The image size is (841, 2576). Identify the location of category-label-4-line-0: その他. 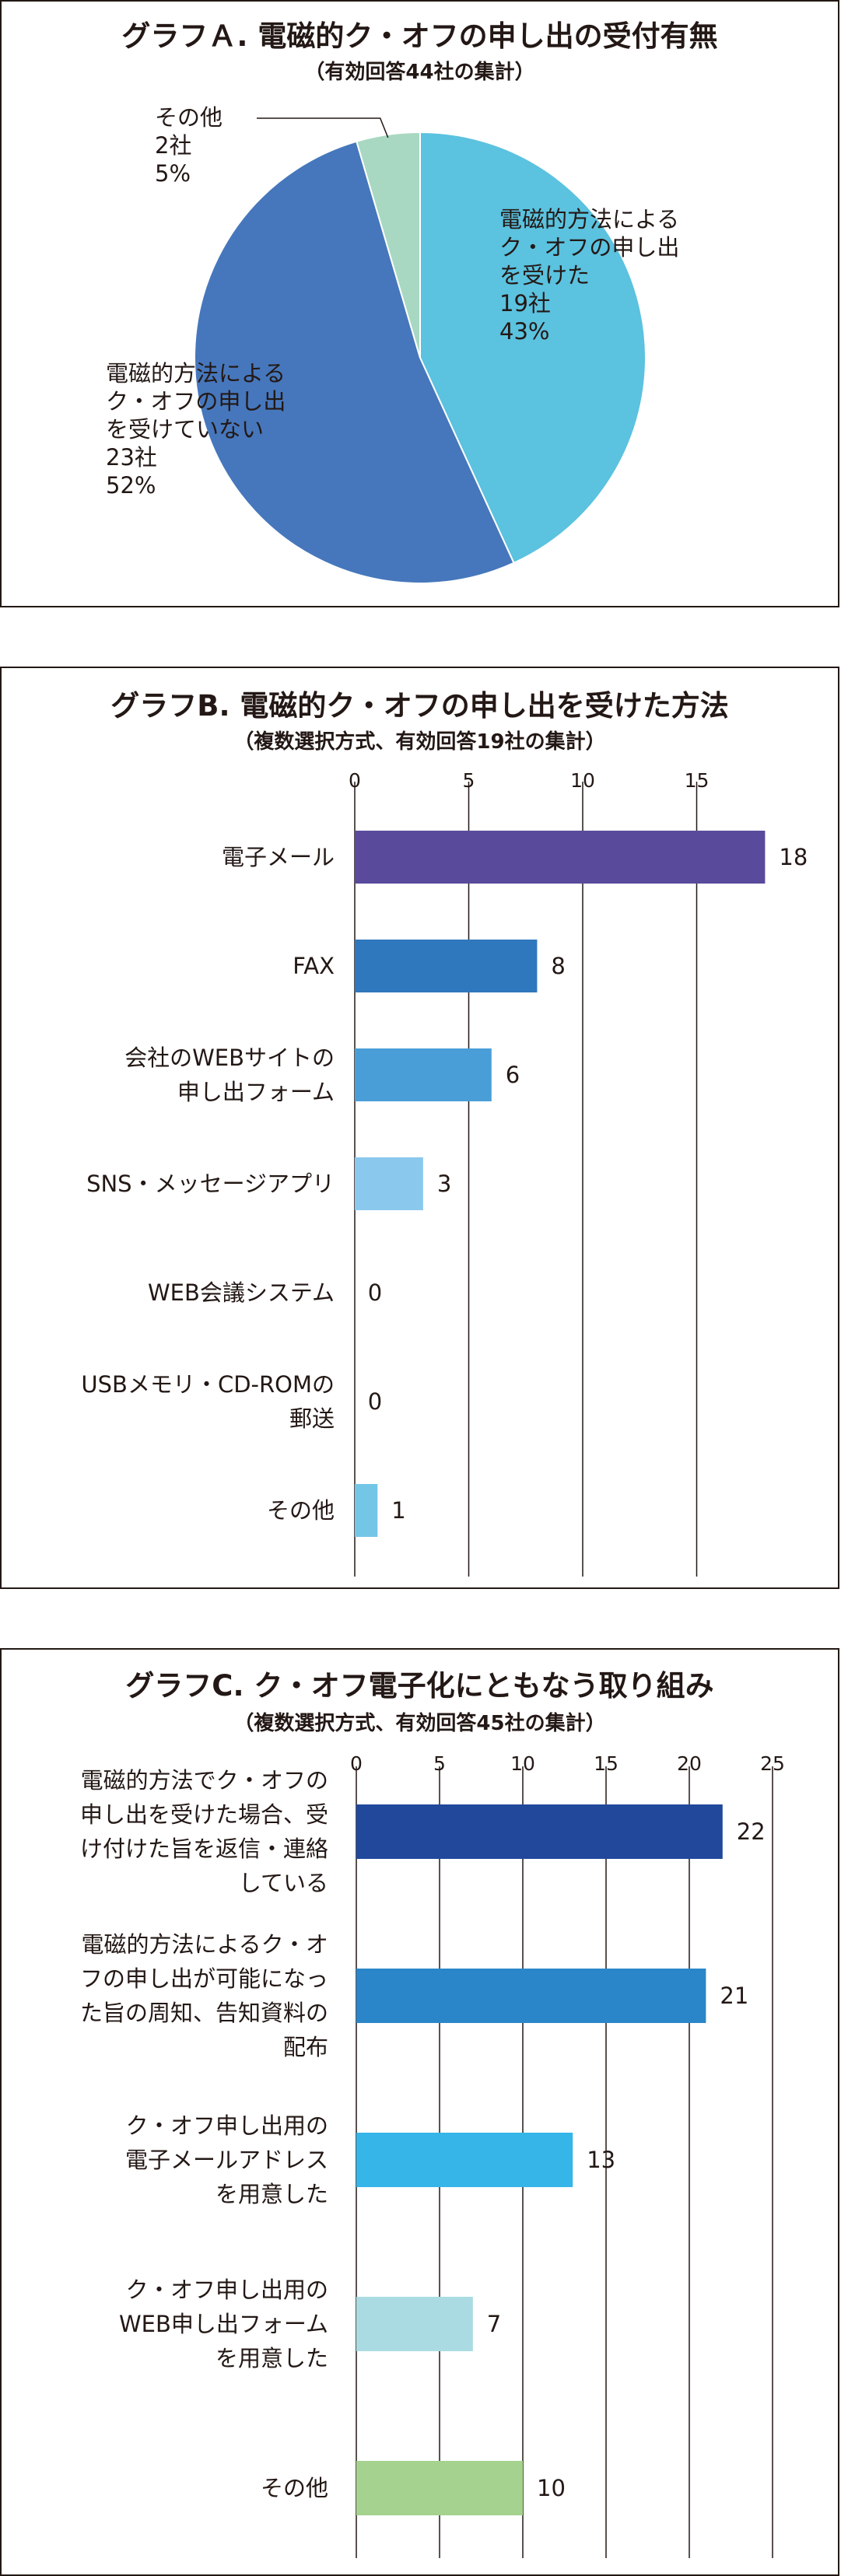
(294, 2488).